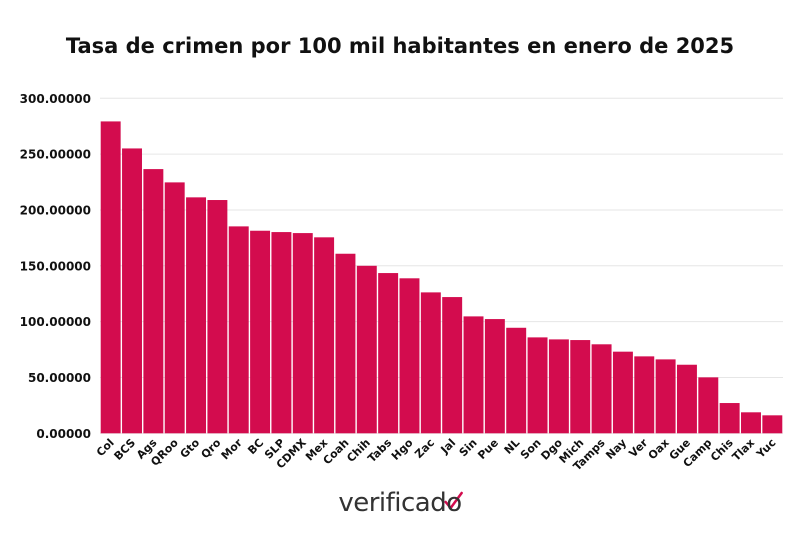 The width and height of the screenshot is (800, 533). Describe the element at coordinates (453, 501) in the screenshot. I see `check-mark-icon` at that location.